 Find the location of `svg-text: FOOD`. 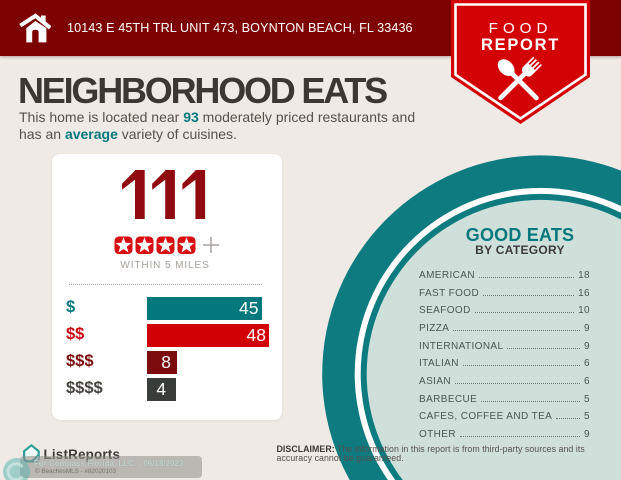

svg-text: FOOD is located at coordinates (521, 28).